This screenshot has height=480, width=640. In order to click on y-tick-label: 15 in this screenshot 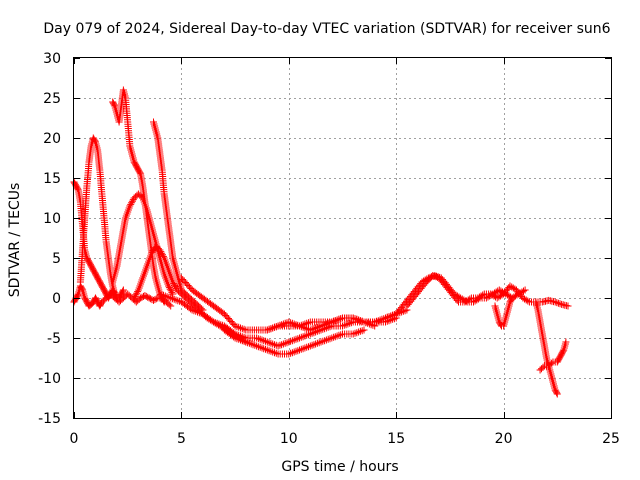, I will do `click(52, 179)`.